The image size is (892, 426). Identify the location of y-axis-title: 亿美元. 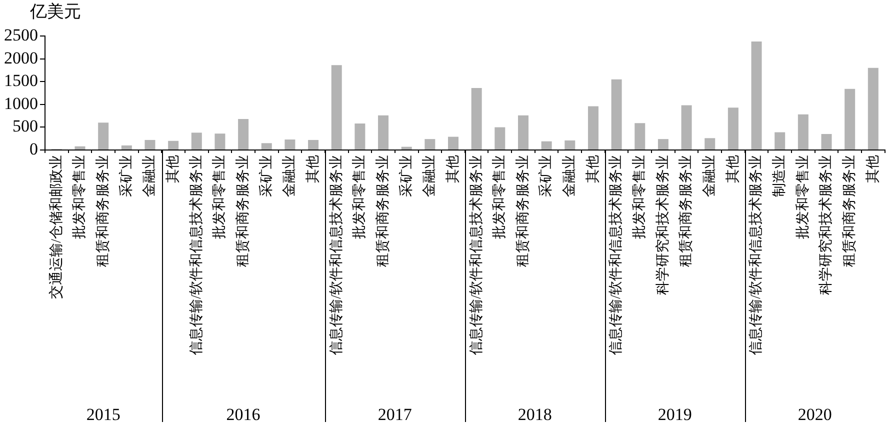
(55, 11).